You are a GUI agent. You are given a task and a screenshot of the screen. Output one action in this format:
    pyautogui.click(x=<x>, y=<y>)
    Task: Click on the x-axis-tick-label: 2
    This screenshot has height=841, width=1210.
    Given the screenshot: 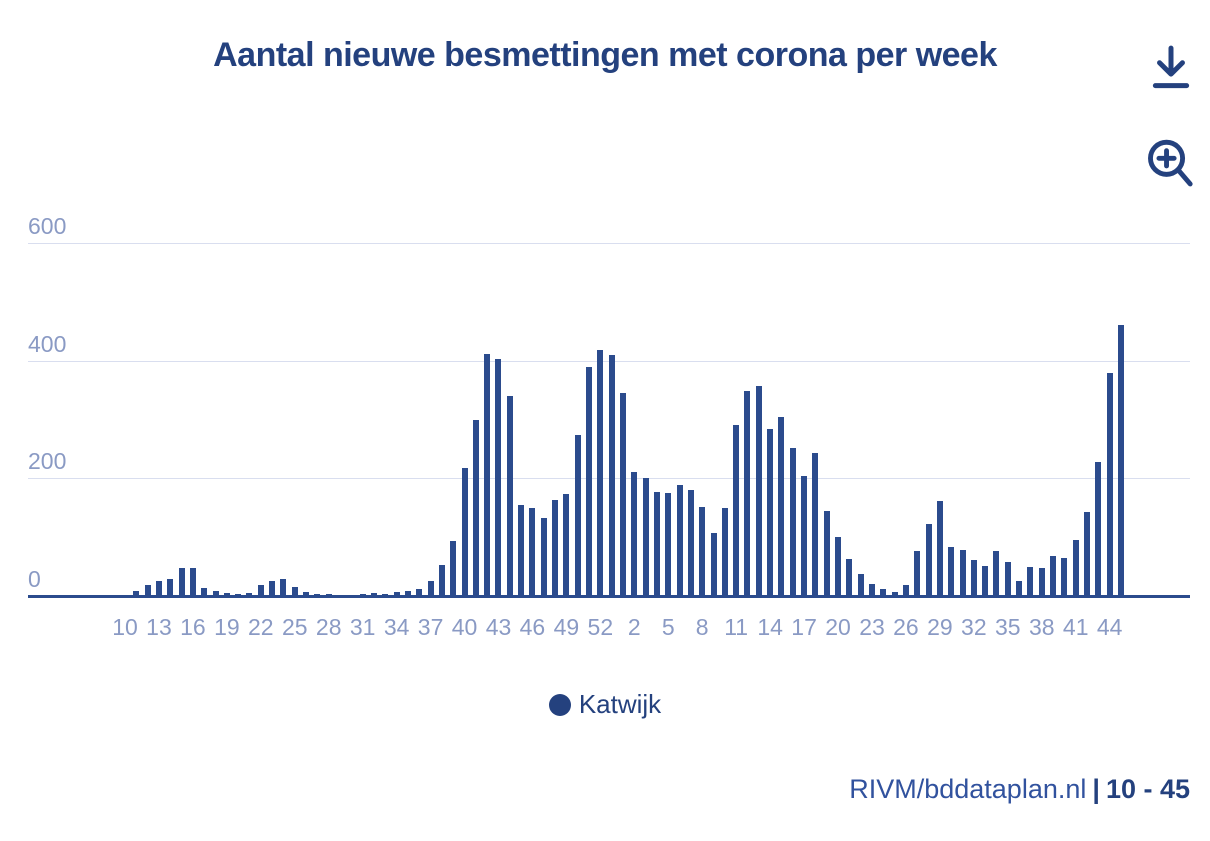 What is the action you would take?
    pyautogui.click(x=634, y=627)
    